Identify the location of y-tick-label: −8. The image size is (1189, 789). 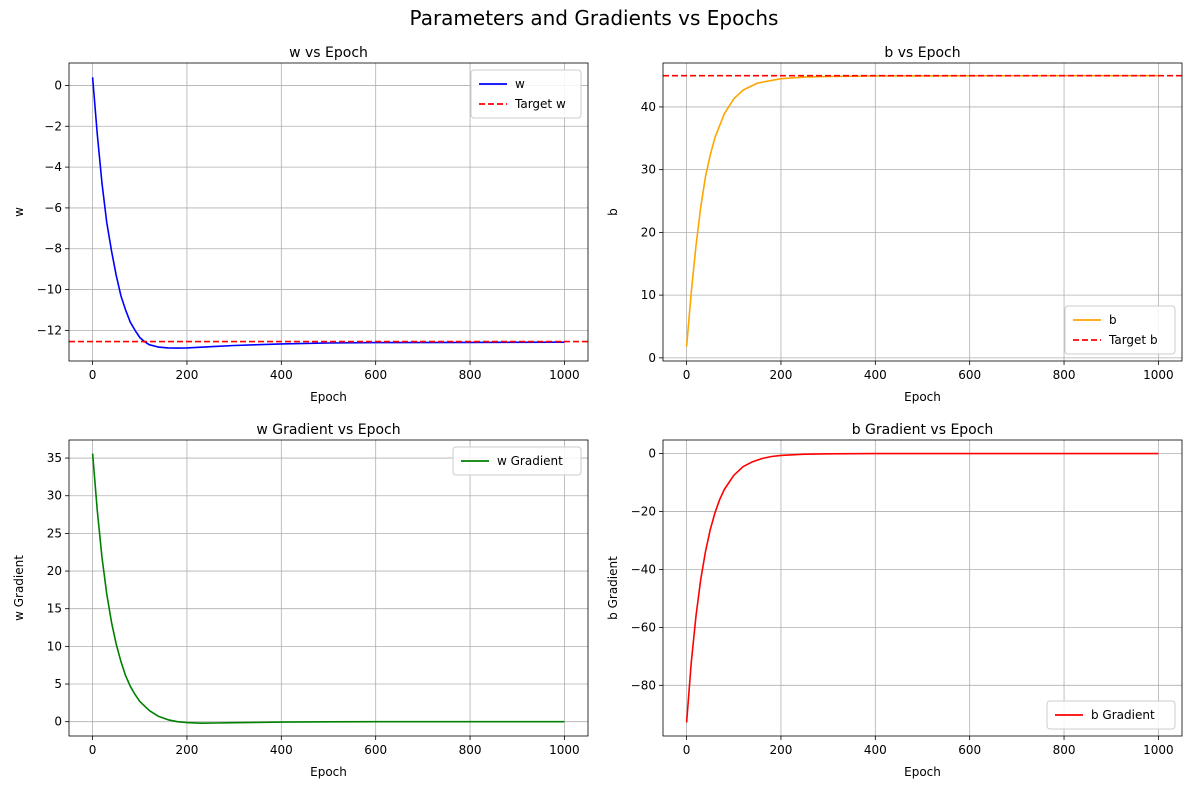
(53, 249).